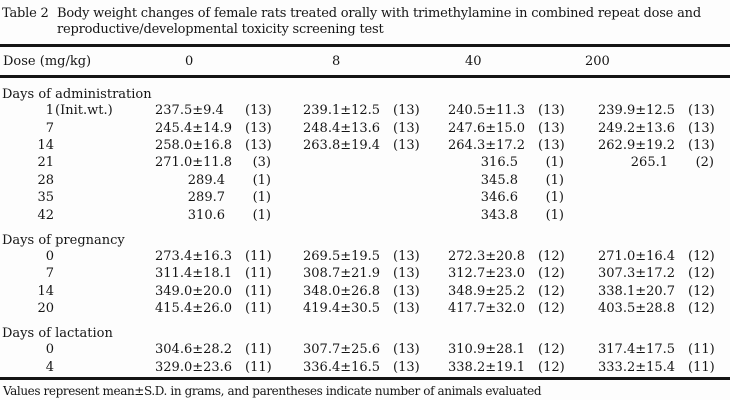 The image size is (730, 400). Describe the element at coordinates (224, 367) in the screenshot. I see `table-cell: 329.0±23.6 (11)` at that location.